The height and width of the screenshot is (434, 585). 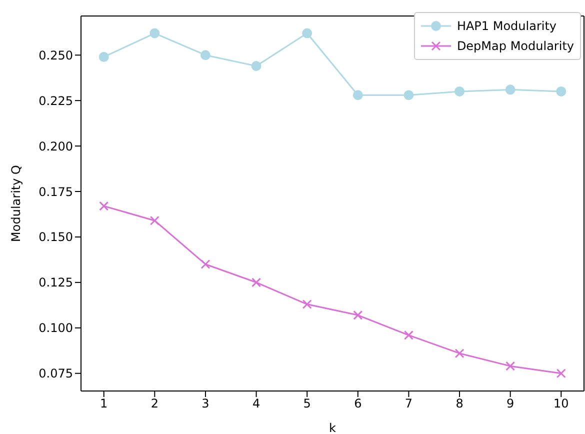 I want to click on x-tick-label: 1, so click(x=104, y=403).